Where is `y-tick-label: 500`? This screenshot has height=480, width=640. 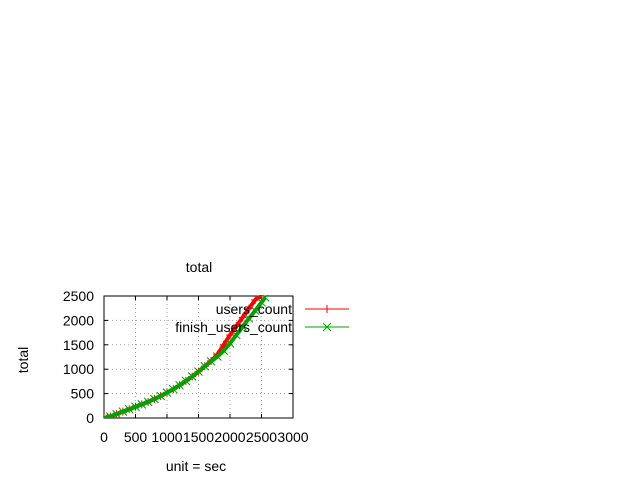 y-tick-label: 500 is located at coordinates (83, 394).